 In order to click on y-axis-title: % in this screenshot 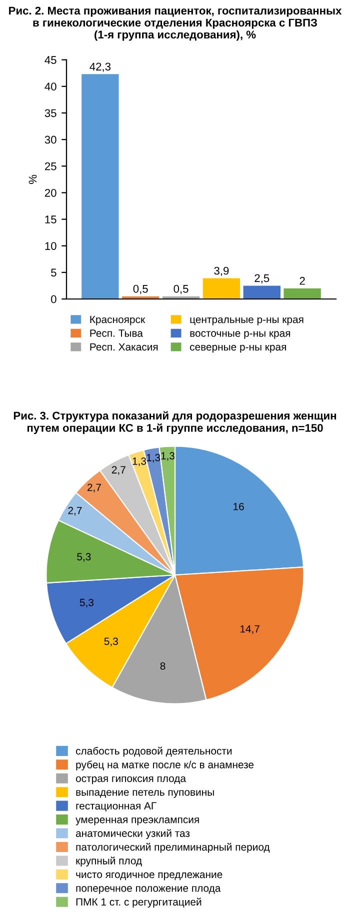, I will do `click(32, 179)`.